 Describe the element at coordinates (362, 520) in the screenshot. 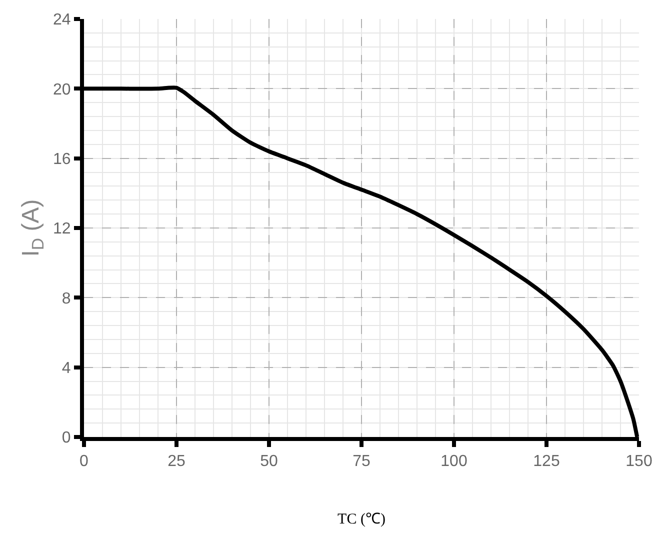

I see `x-axis-title: TC (℃)` at that location.